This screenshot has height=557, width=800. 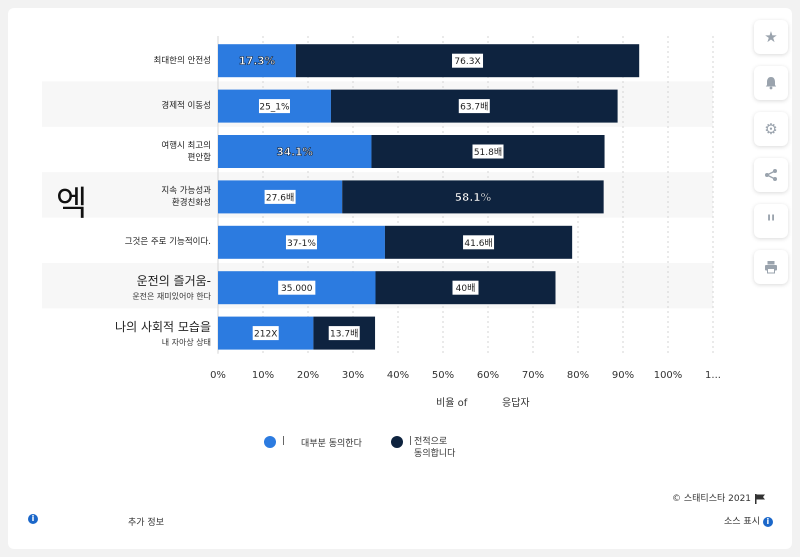 What do you see at coordinates (111, 61) in the screenshot?
I see `y-tick-label: 최대한의 안전성` at bounding box center [111, 61].